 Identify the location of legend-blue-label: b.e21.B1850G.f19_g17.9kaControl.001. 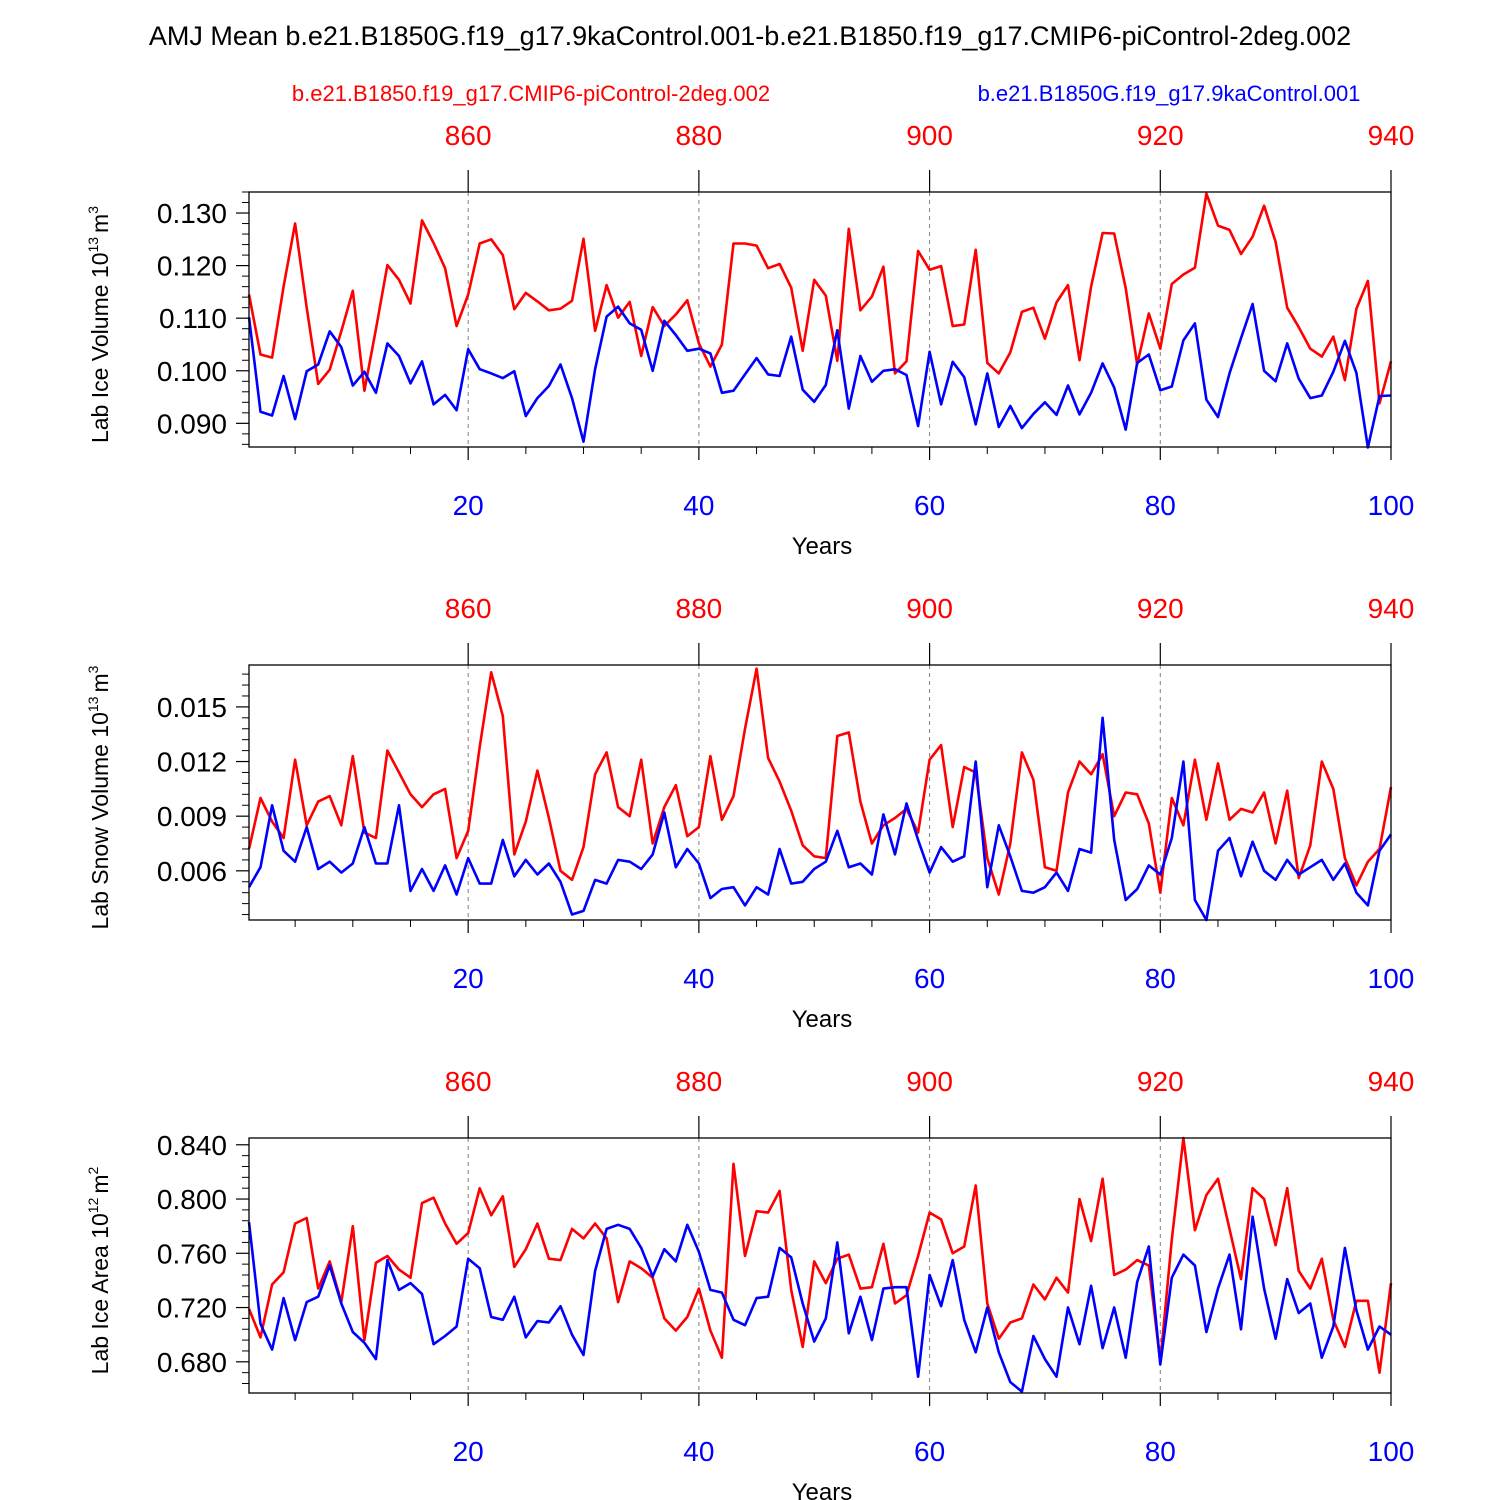
(1169, 93).